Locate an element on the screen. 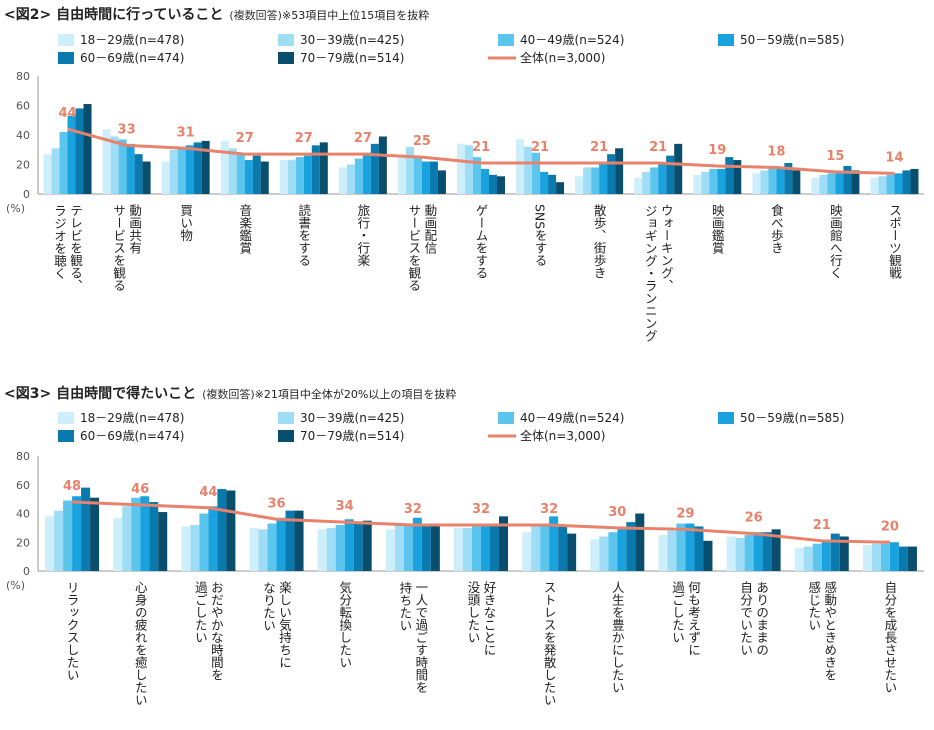 This screenshot has width=934, height=730. category-label: 好きなことに没頭したい is located at coordinates (481, 618).